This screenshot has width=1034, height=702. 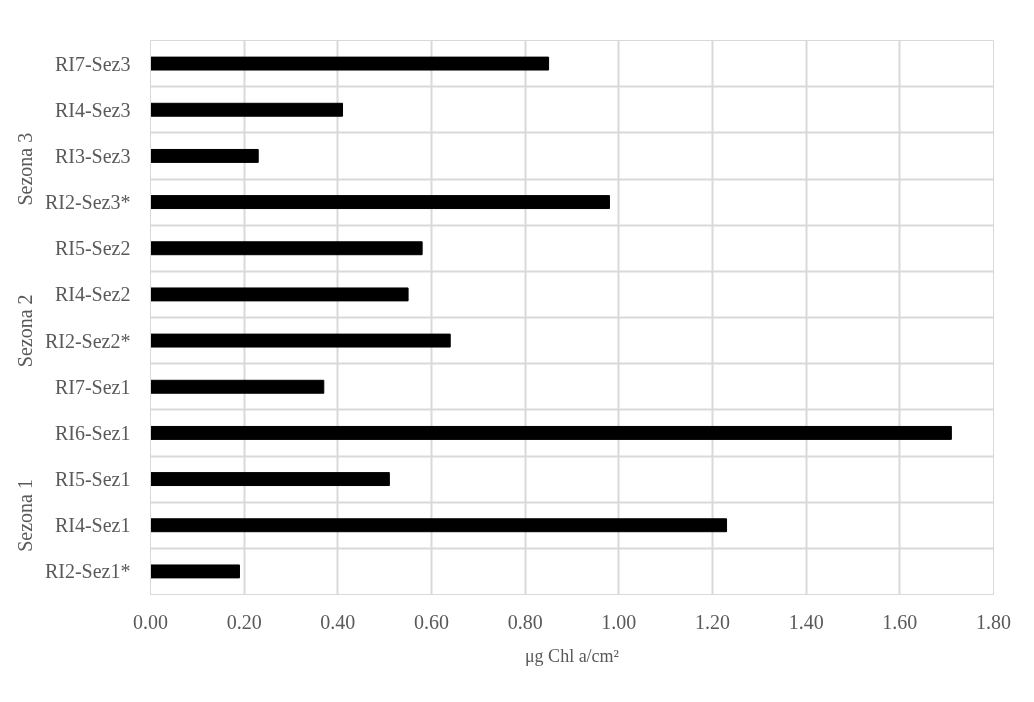 I want to click on y-tick-label: RI2-Sez3*, so click(x=87, y=202).